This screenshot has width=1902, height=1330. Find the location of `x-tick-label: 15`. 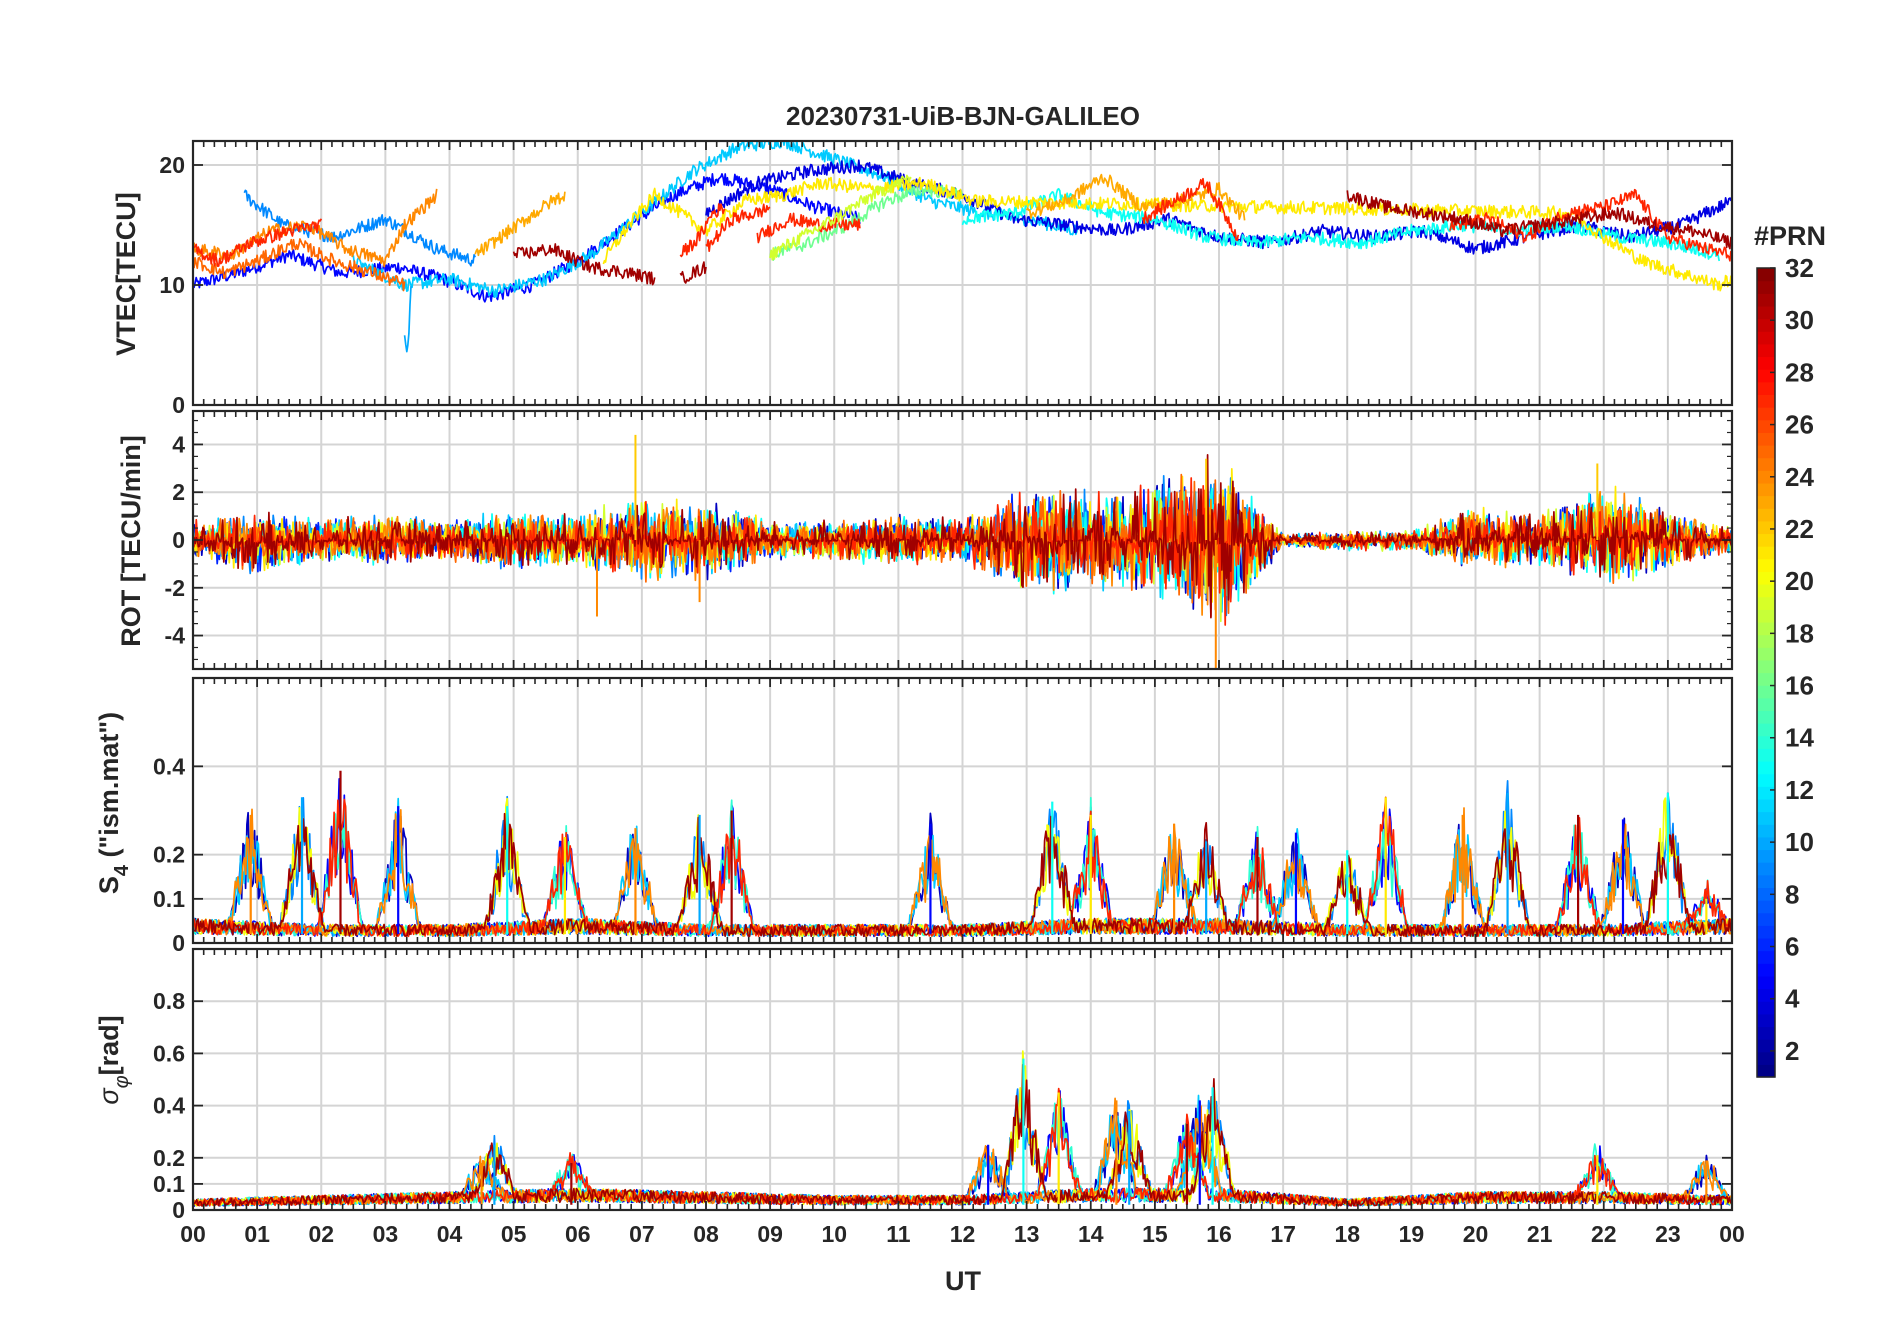

x-tick-label: 15 is located at coordinates (1155, 1234).